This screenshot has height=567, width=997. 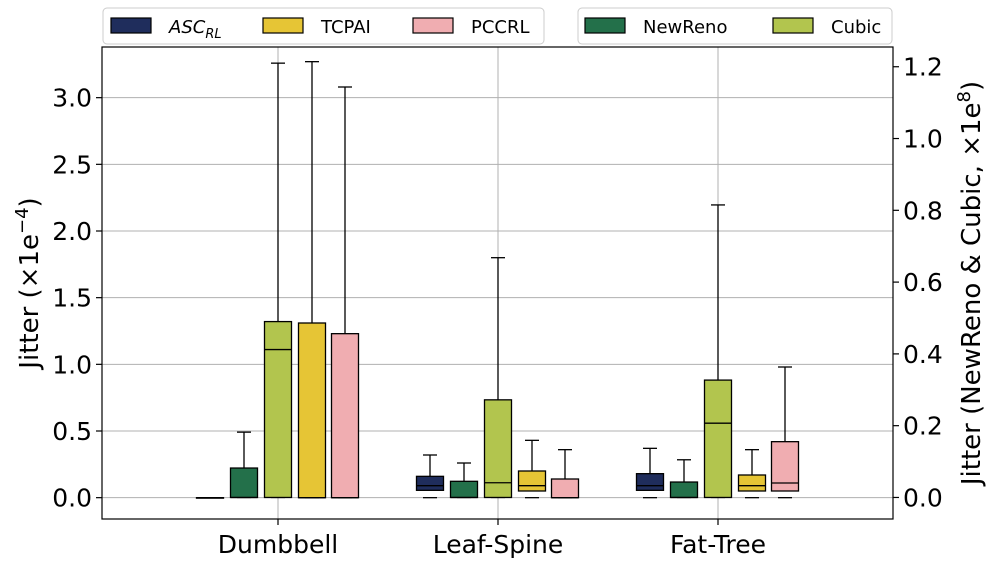 What do you see at coordinates (72, 498) in the screenshot?
I see `y-tick-label-left: 0.0` at bounding box center [72, 498].